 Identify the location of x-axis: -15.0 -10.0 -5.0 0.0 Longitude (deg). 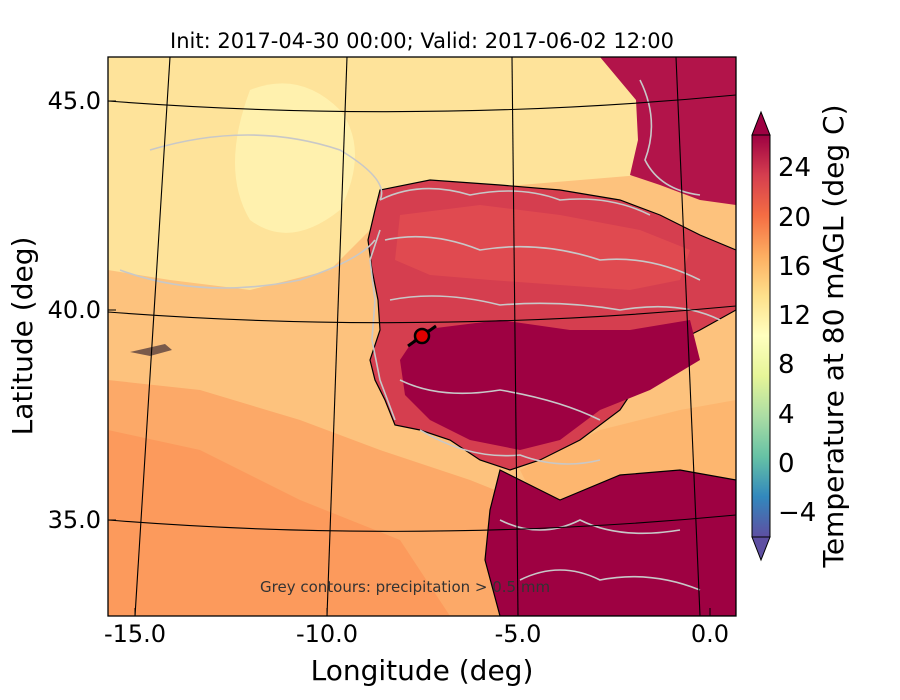
(416, 647).